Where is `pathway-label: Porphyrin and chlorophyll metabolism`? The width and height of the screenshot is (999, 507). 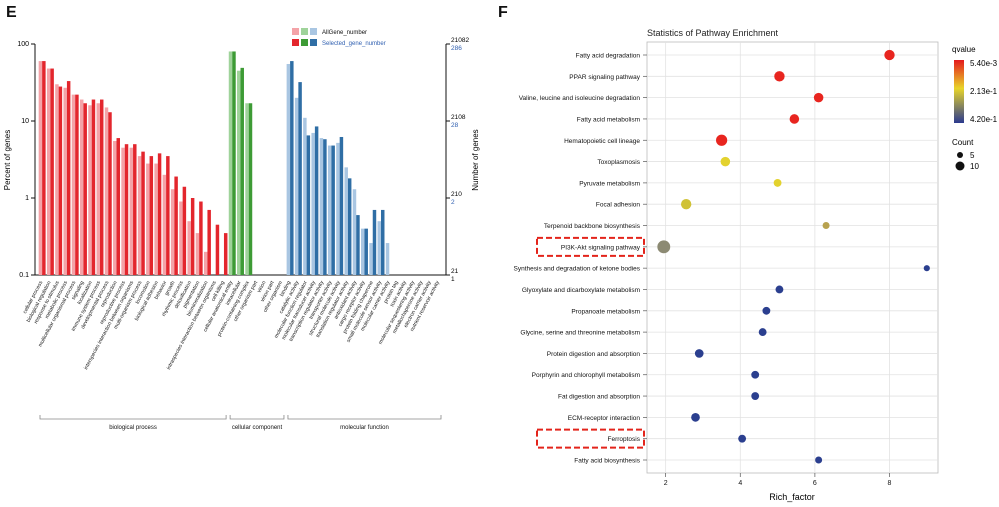 pathway-label: Porphyrin and chlorophyll metabolism is located at coordinates (586, 375).